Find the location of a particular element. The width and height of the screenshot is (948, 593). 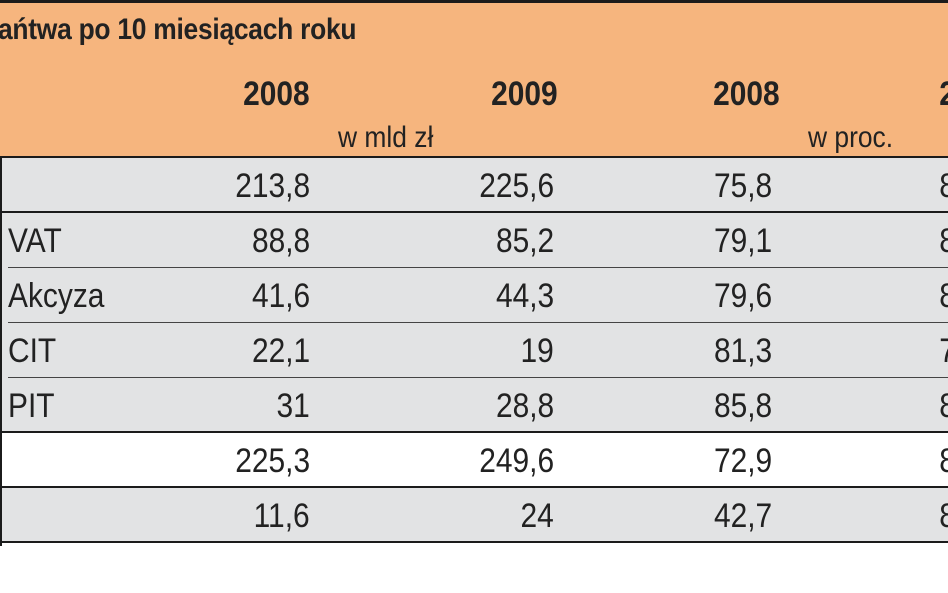

table-cell: 79,6 is located at coordinates (742, 296).